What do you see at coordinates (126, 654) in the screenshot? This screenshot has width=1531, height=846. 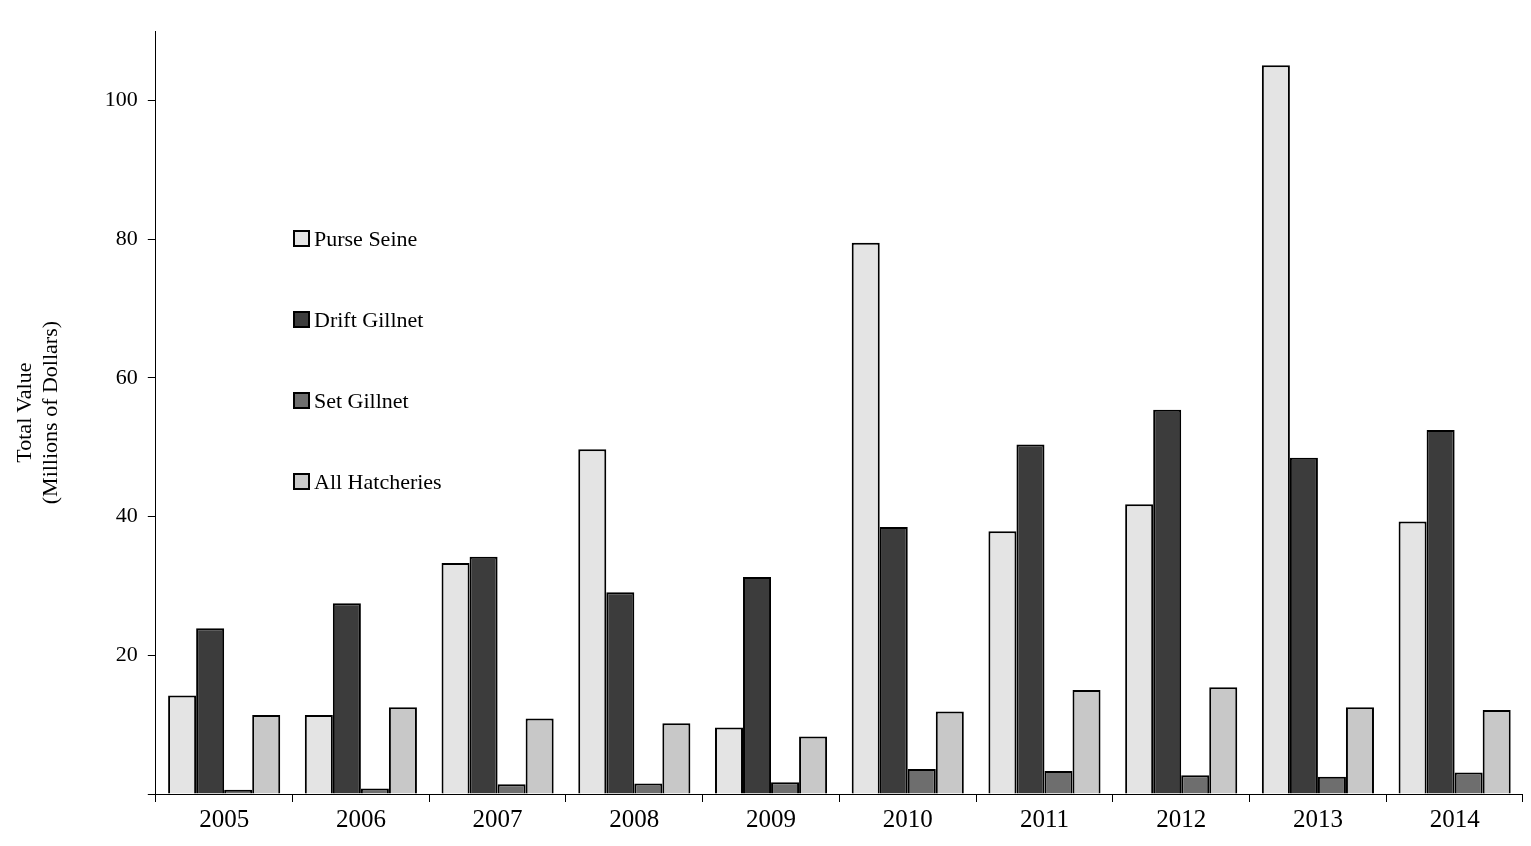 I see `y-tick-label: 20` at bounding box center [126, 654].